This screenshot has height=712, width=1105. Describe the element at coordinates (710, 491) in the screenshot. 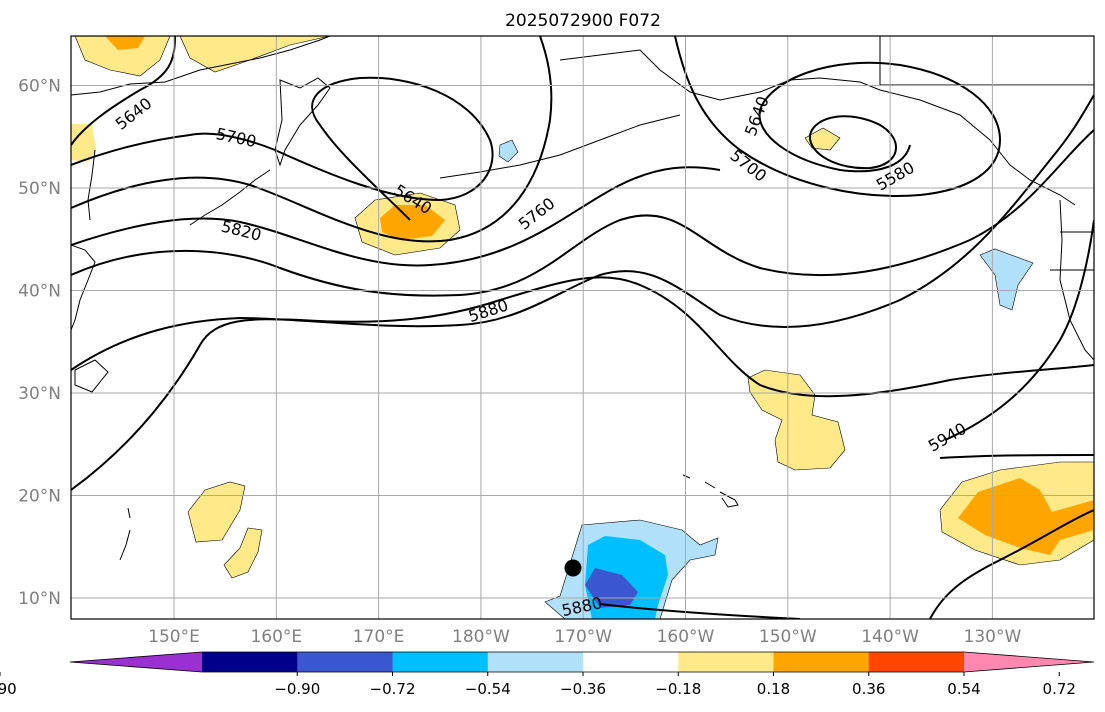

I see `hawaii-islands` at that location.